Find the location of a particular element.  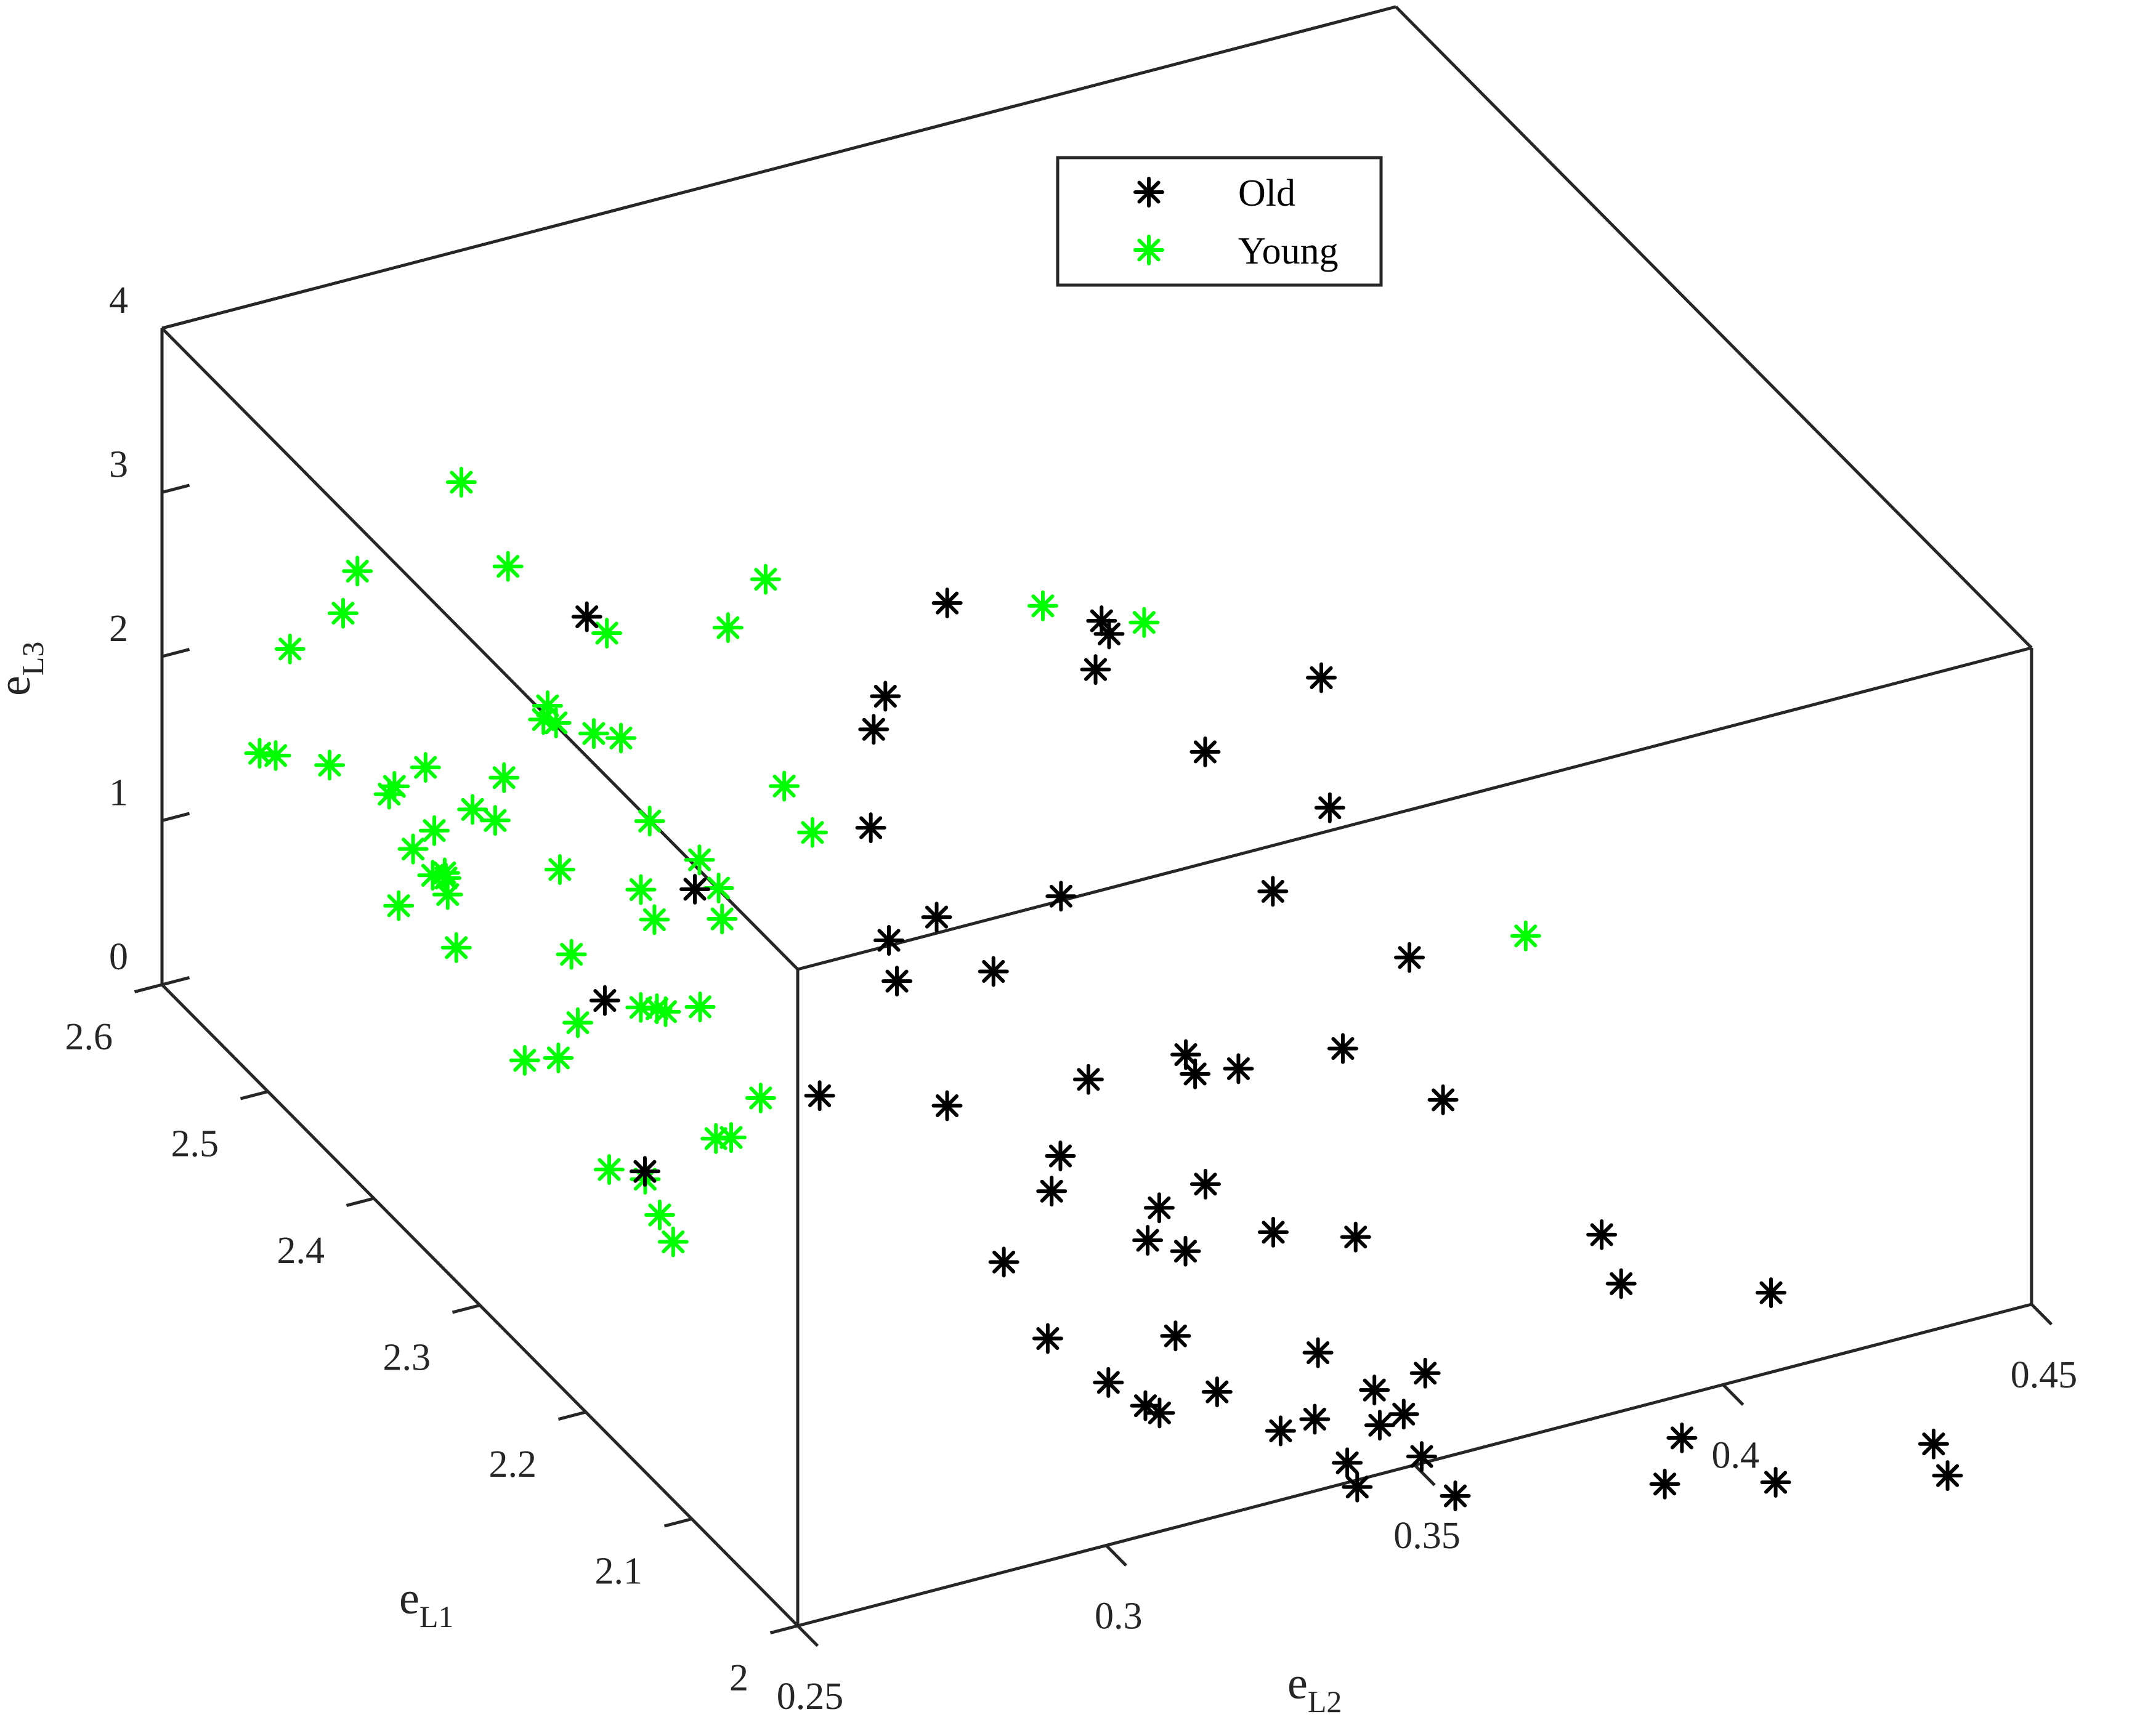

x-tick-label: 0.25 is located at coordinates (810, 1697).